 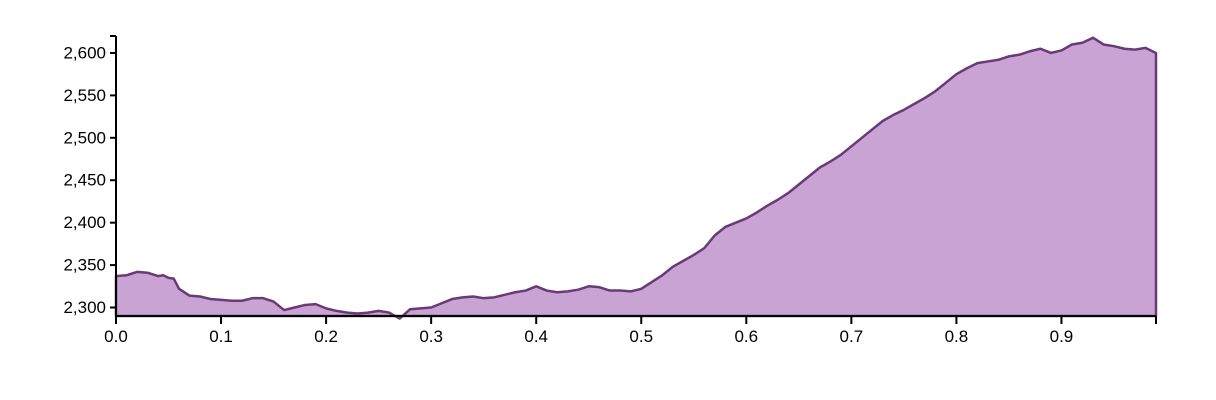 I want to click on x-tick-label: 0.7, so click(x=852, y=336).